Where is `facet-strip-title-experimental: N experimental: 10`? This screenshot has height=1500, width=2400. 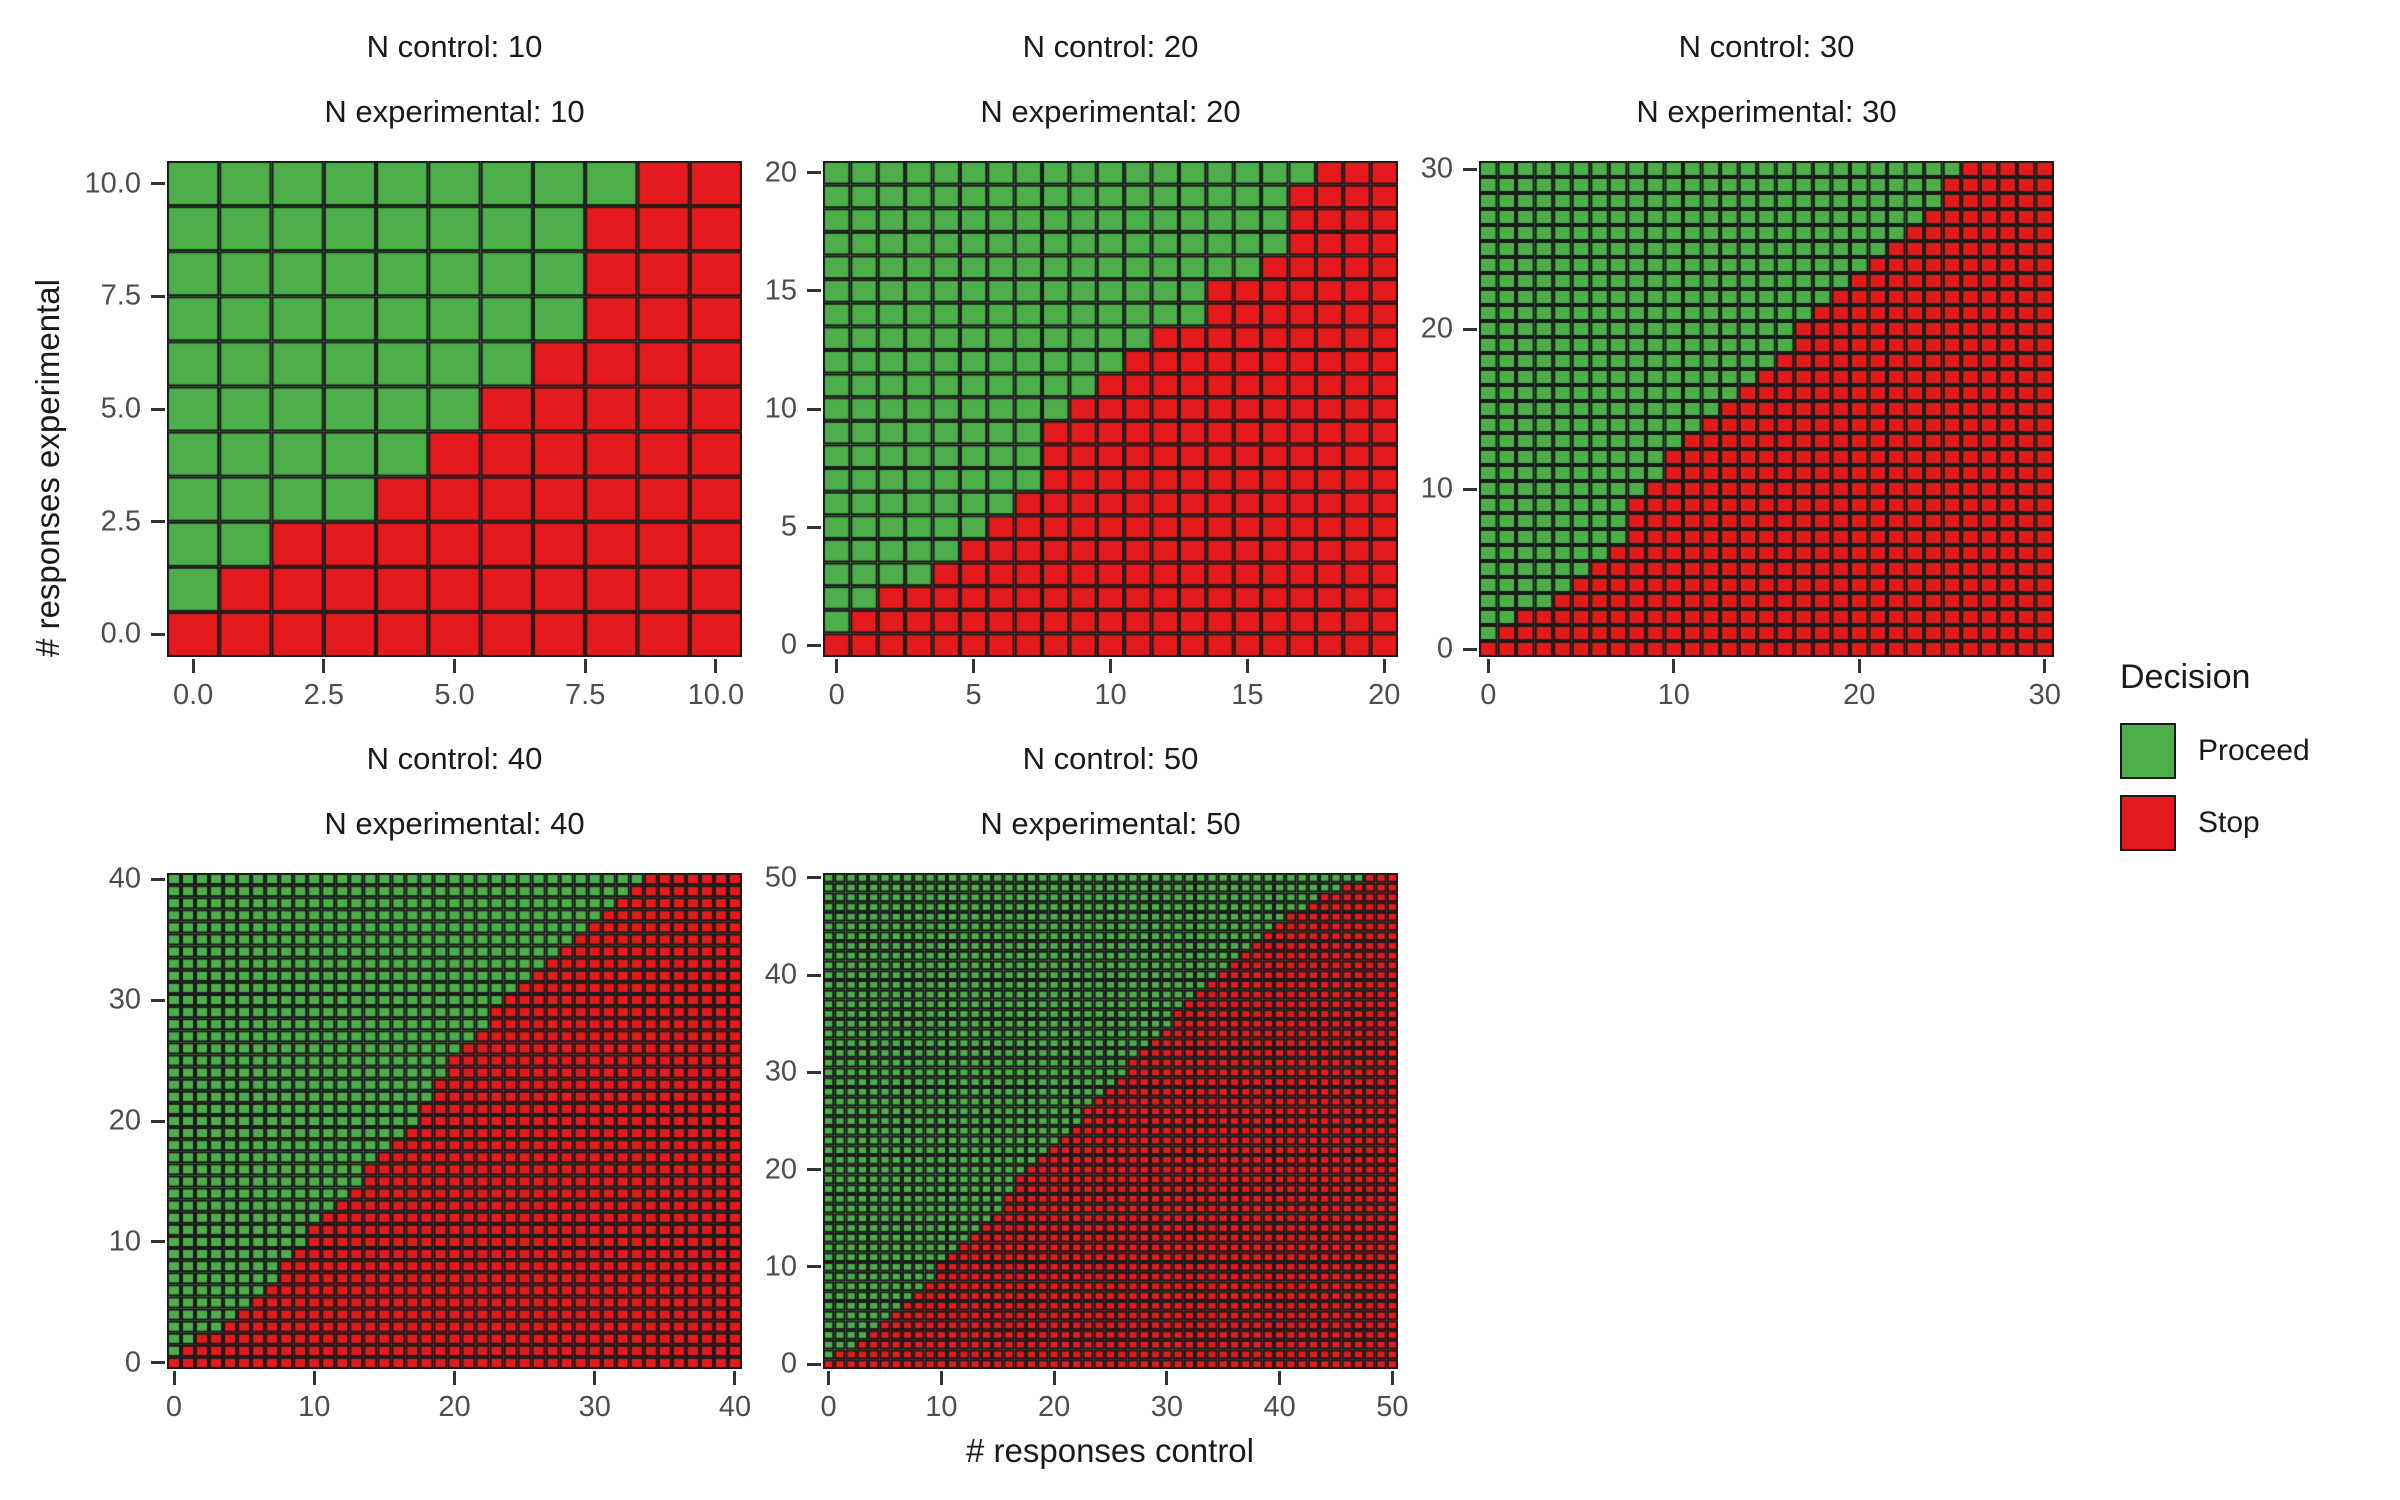
facet-strip-title-experimental: N experimental: 10 is located at coordinates (454, 111).